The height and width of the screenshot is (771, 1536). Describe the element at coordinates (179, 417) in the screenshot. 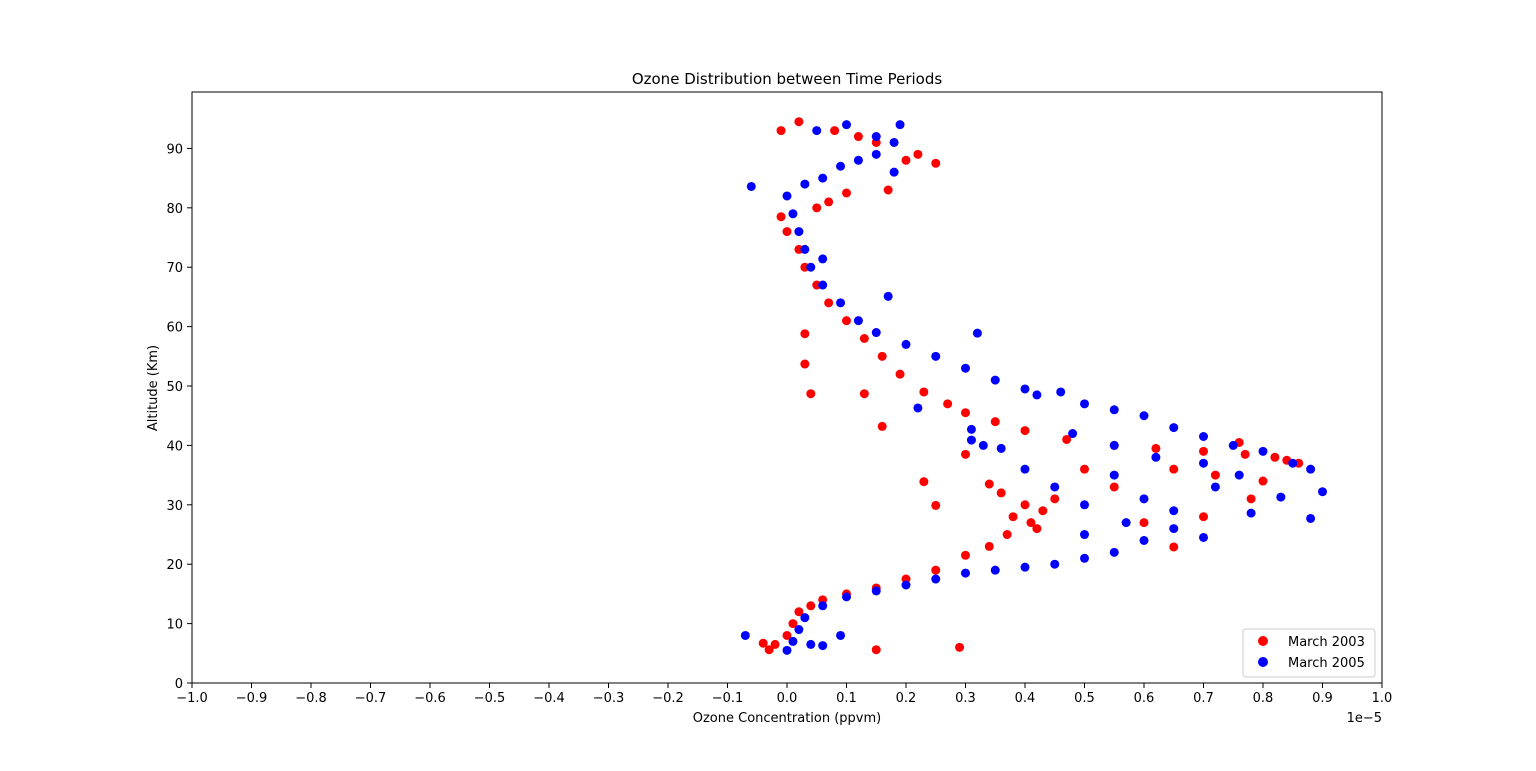

I see `y-axis: 0 10 20 30 40 50 60 70 80 90` at that location.